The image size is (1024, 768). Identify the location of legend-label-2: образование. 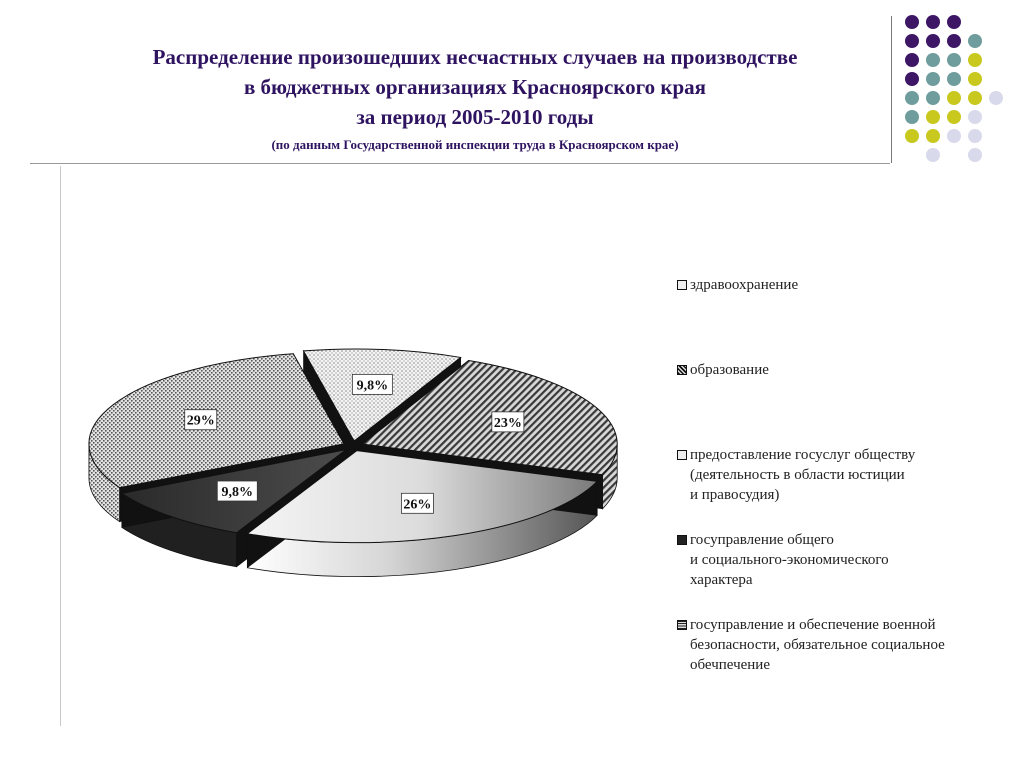
(729, 370).